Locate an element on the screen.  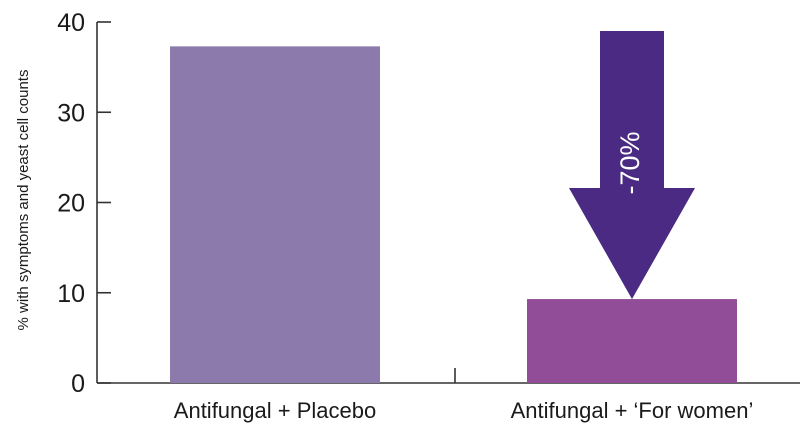
x-label-1: Antifungal + Placebo is located at coordinates (275, 410).